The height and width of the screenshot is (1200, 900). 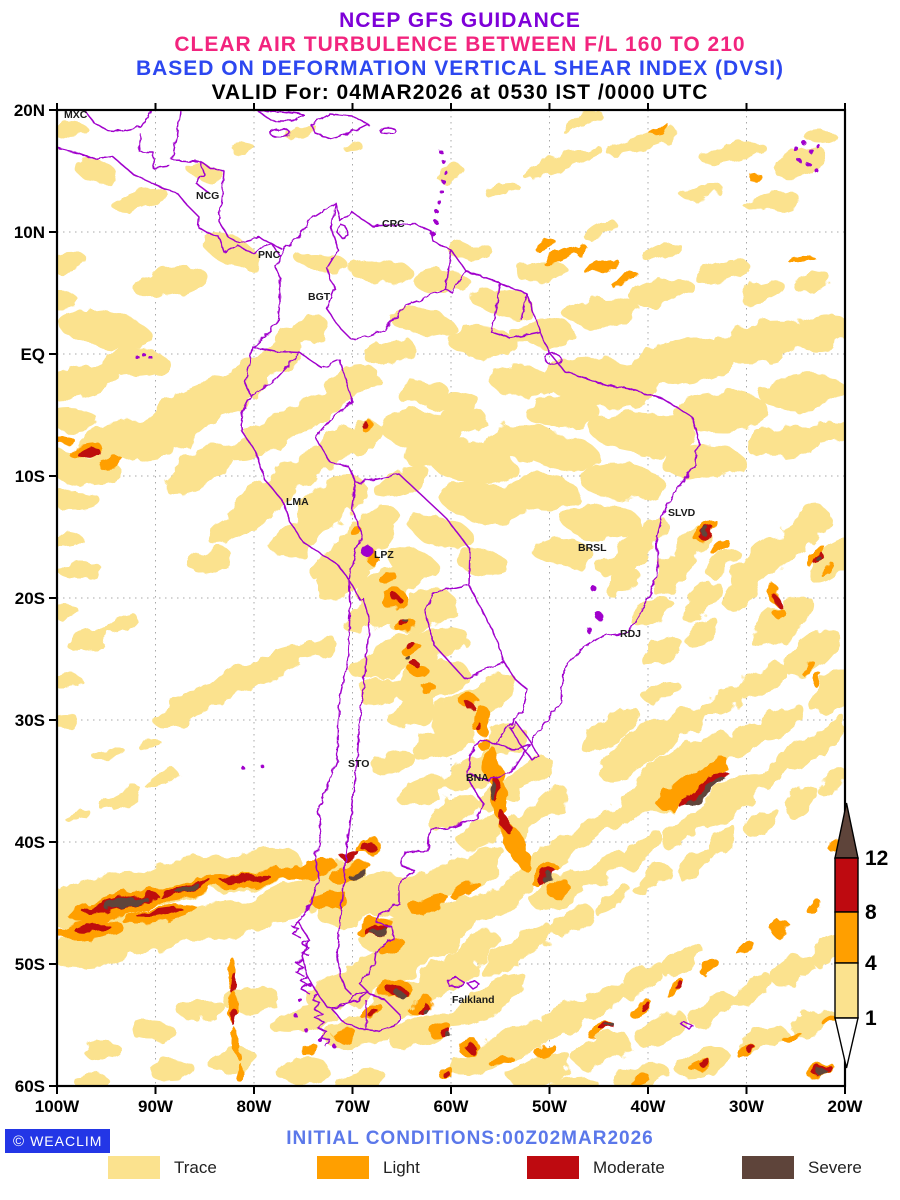 I want to click on city-label-pnc: PNC, so click(x=269, y=255).